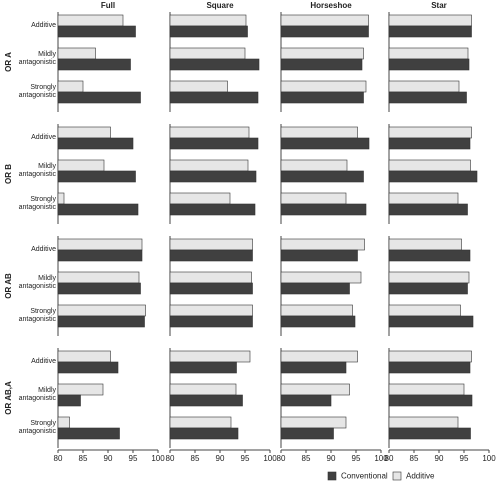 Image resolution: width=500 pixels, height=485 pixels. Describe the element at coordinates (58, 458) in the screenshot. I see `x-tick-label: 80` at that location.